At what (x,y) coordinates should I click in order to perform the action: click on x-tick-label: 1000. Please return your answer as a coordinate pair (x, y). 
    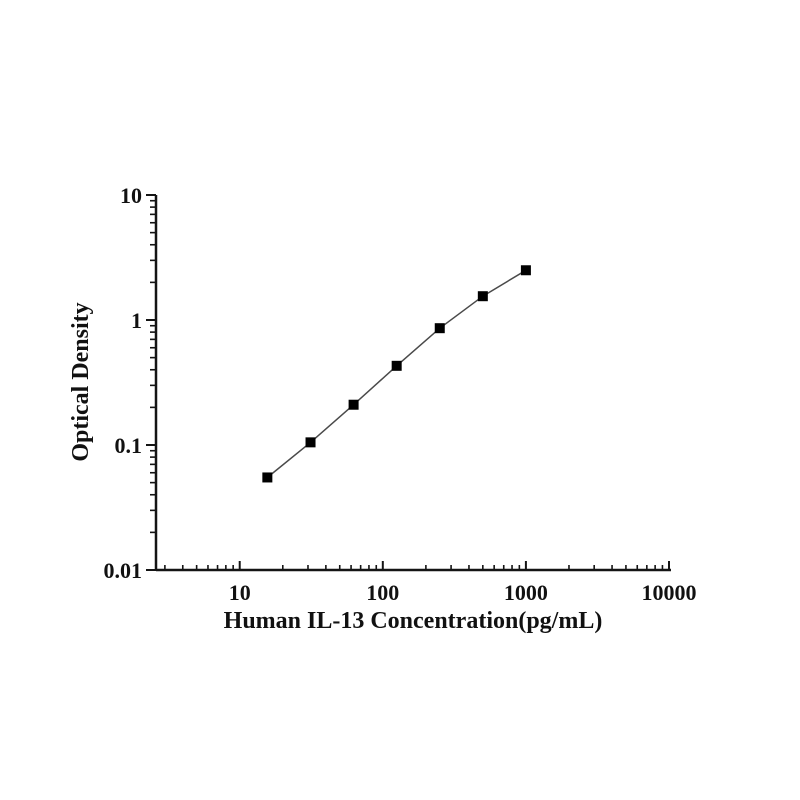
    Looking at the image, I should click on (526, 592).